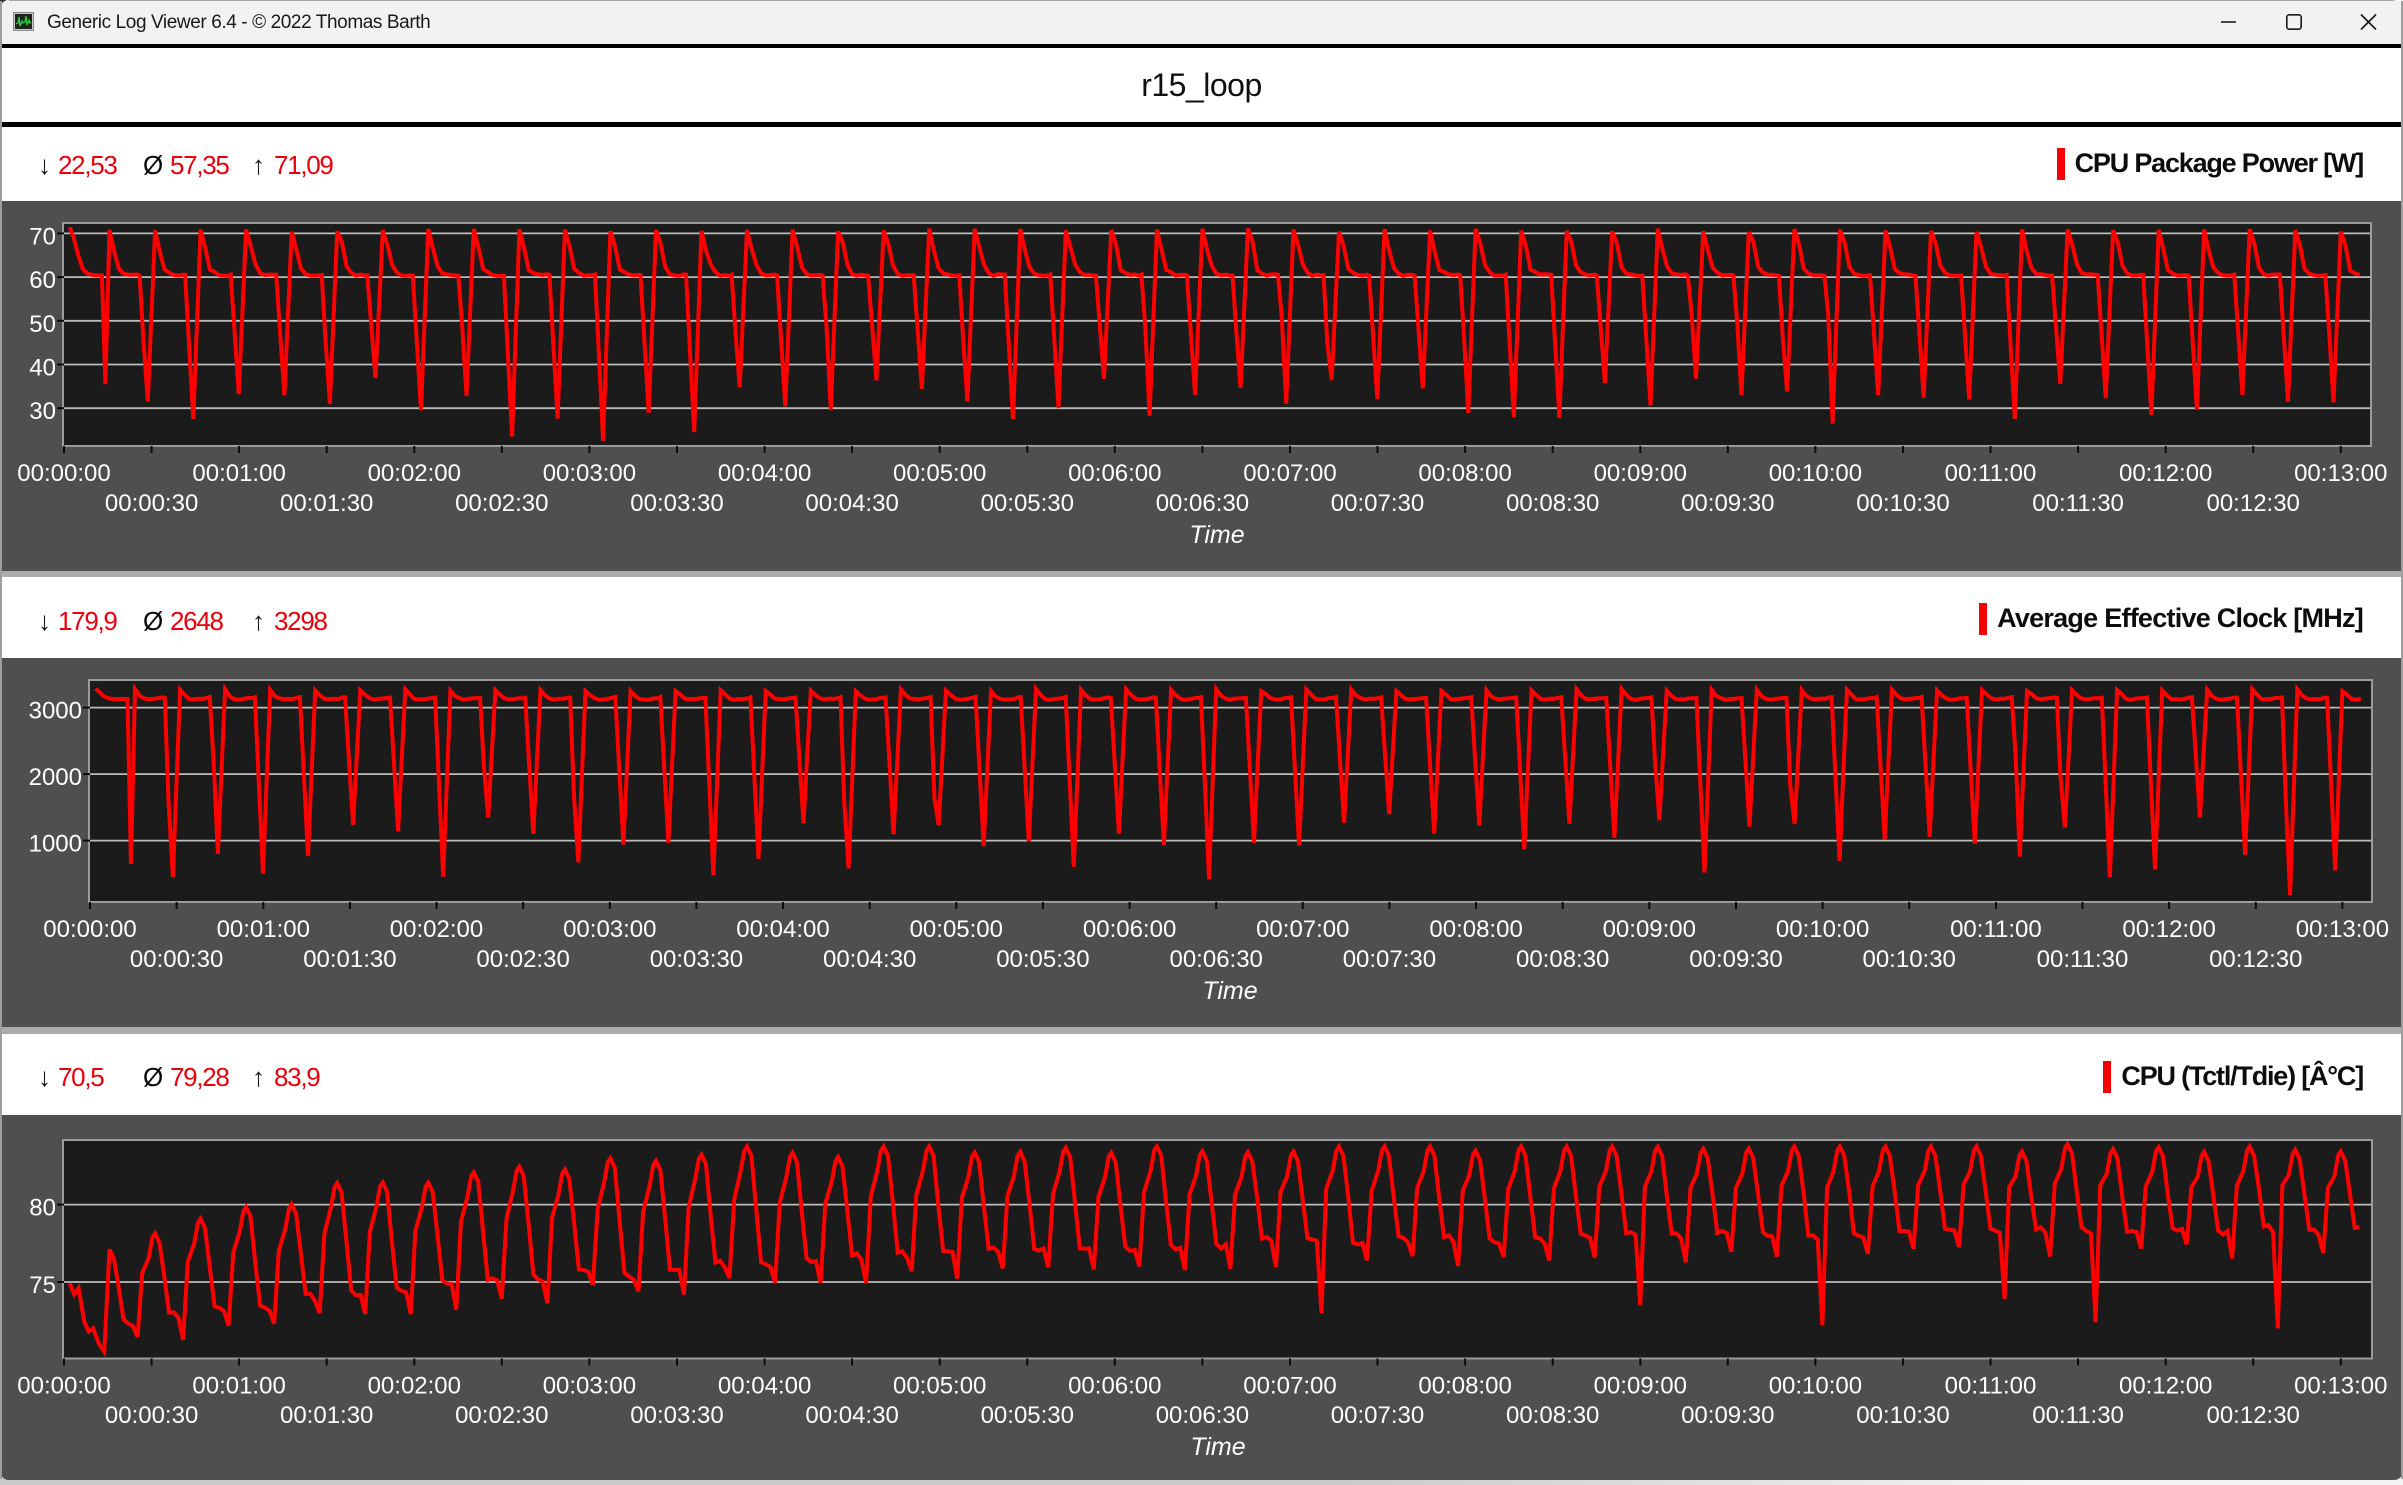 The image size is (2403, 1485). What do you see at coordinates (42, 280) in the screenshot?
I see `svg-text: 60` at bounding box center [42, 280].